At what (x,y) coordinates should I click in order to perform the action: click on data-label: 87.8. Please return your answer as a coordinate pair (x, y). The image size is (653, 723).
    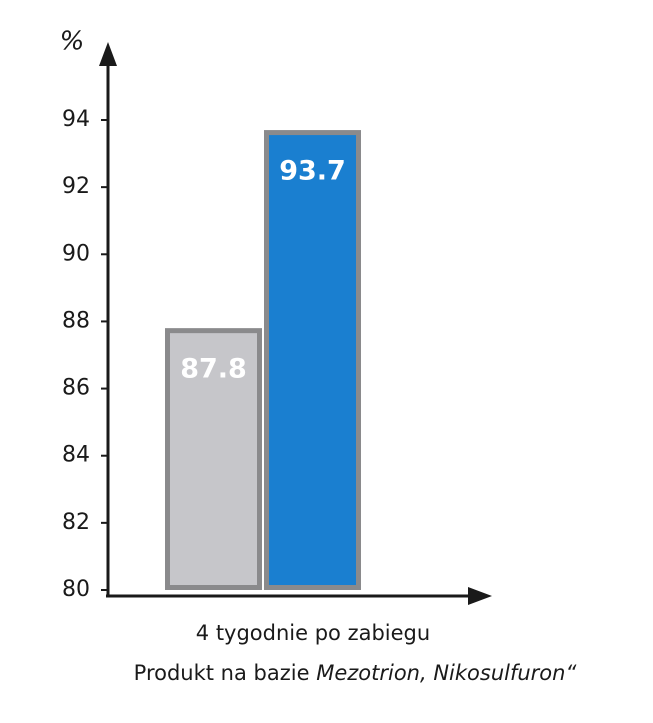
    Looking at the image, I should click on (213, 369).